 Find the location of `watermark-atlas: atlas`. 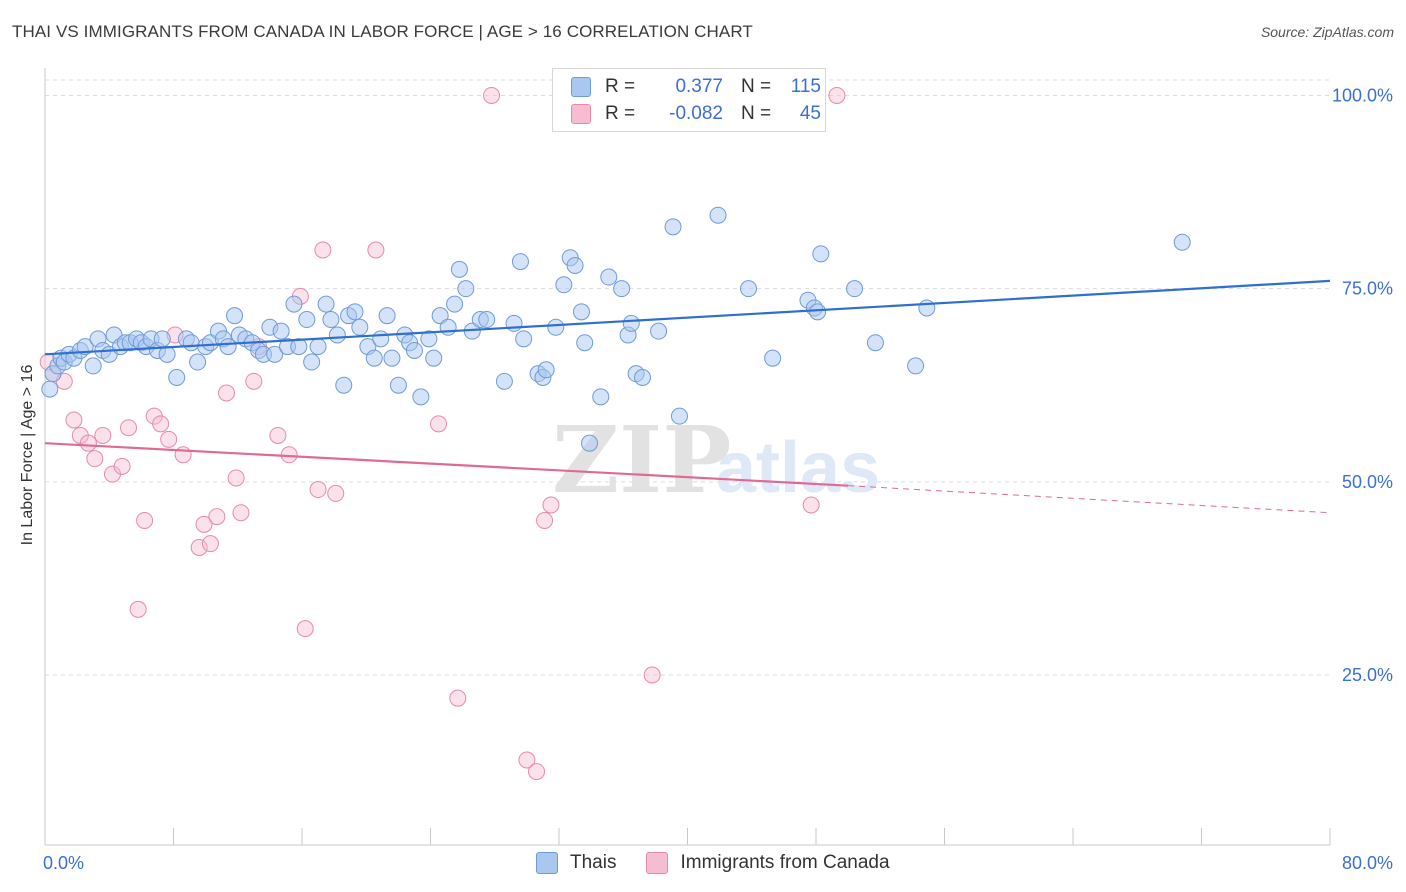

watermark-atlas: atlas is located at coordinates (798, 468).